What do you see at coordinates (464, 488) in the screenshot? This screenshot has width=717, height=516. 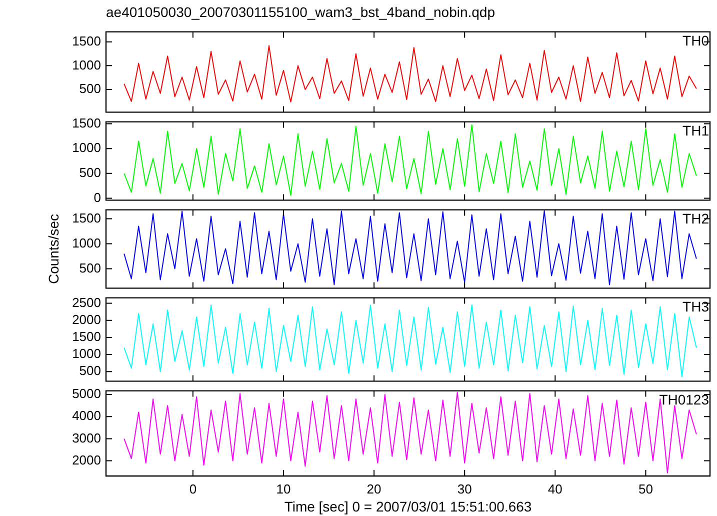 I see `x-tick-label: 30` at bounding box center [464, 488].